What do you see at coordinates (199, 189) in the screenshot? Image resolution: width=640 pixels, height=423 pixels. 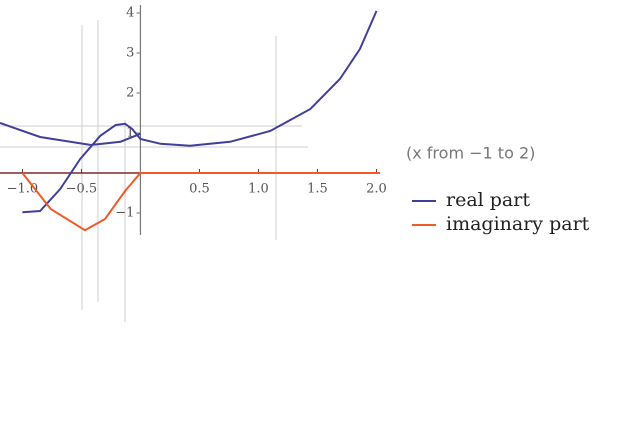 I see `x-tick-label: 0.5` at bounding box center [199, 189].